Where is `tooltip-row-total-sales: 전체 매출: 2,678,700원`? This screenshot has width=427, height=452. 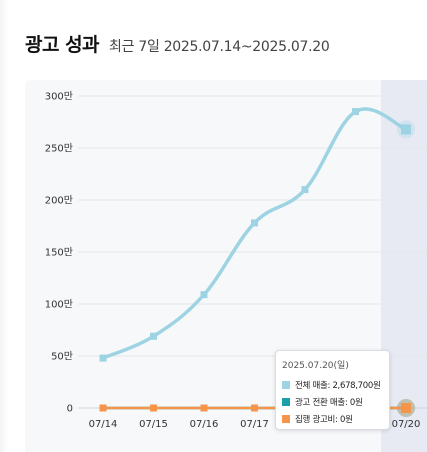 tooltip-row-total-sales: 전체 매출: 2,678,700원 is located at coordinates (332, 384).